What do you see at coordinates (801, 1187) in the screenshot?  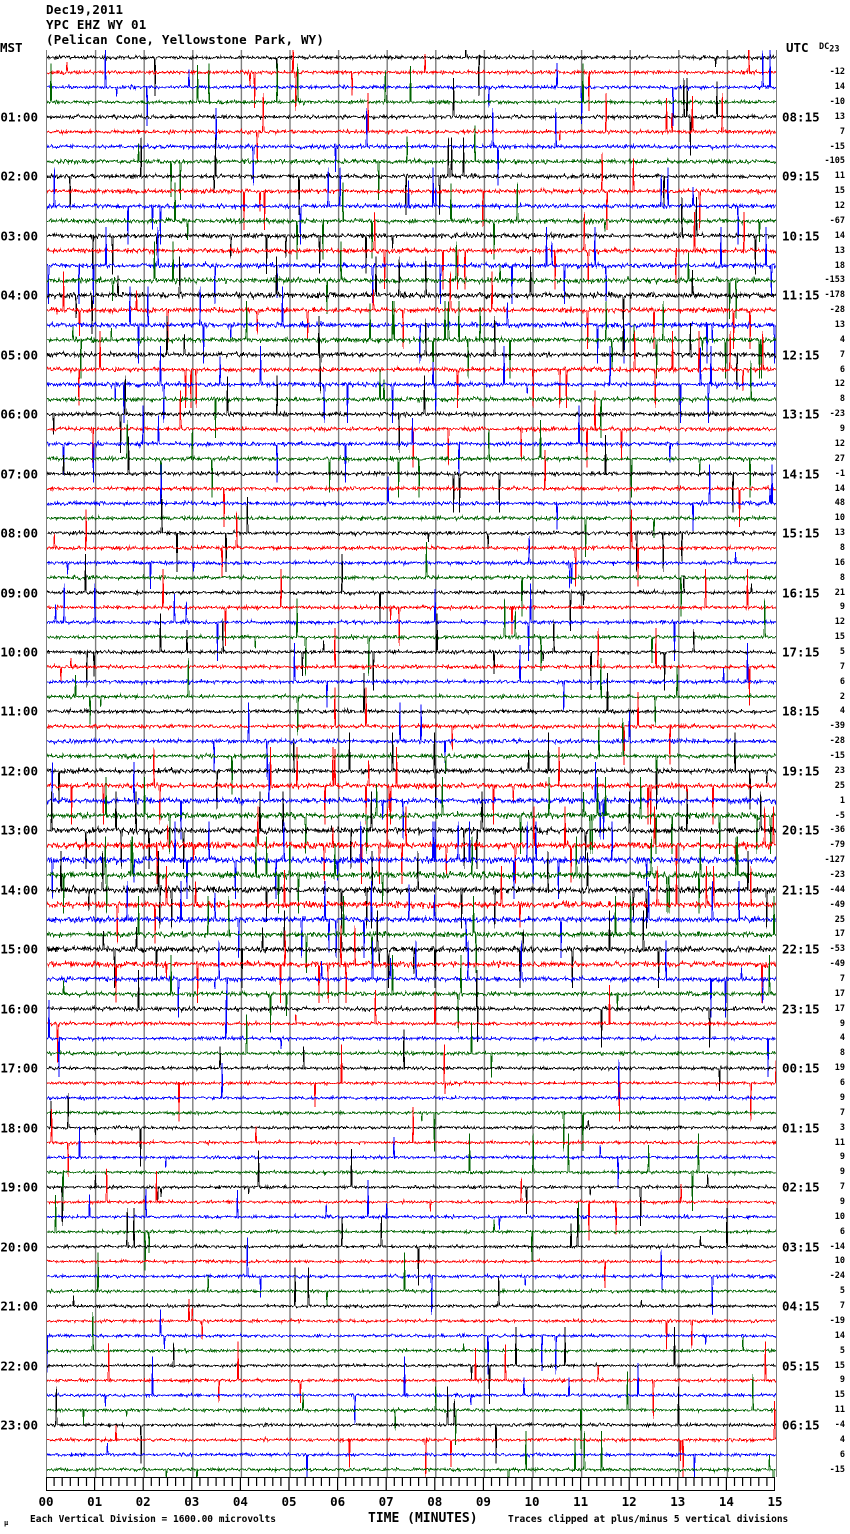 I see `utc-time-label: 02:15` at bounding box center [801, 1187].